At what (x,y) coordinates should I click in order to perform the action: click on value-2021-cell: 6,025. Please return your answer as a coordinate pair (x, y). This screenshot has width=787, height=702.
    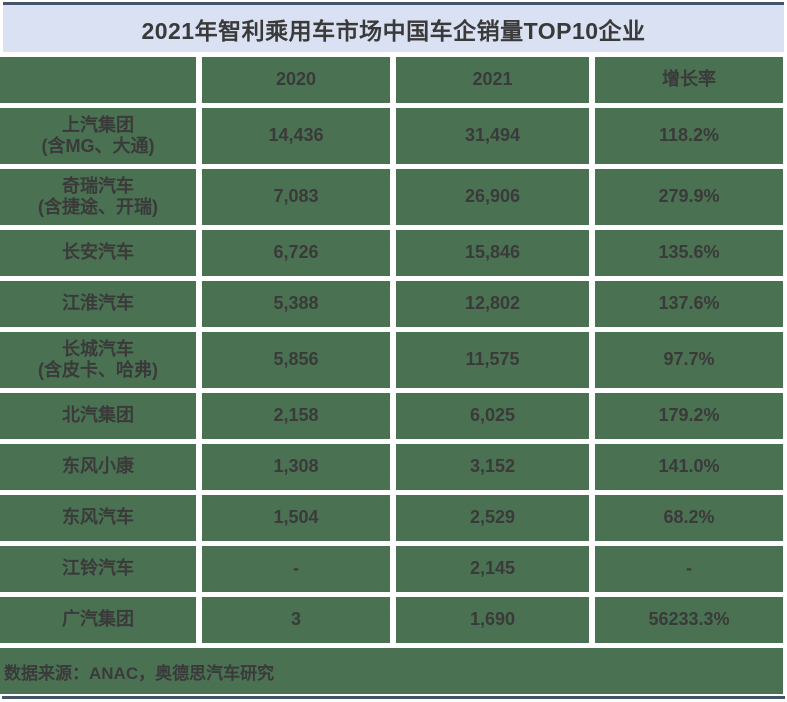
    Looking at the image, I should click on (492, 416).